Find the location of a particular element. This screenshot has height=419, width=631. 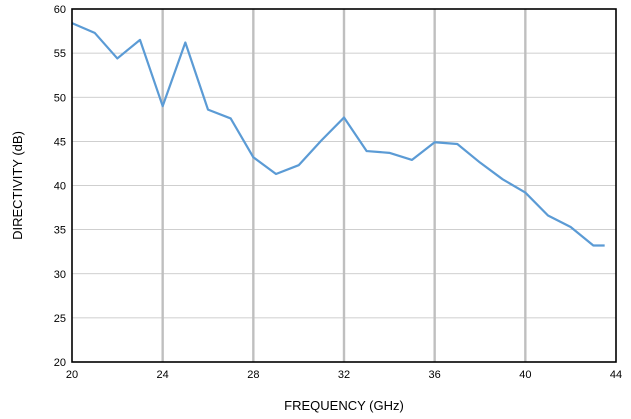

x-tick-label-2: 28 is located at coordinates (253, 375).